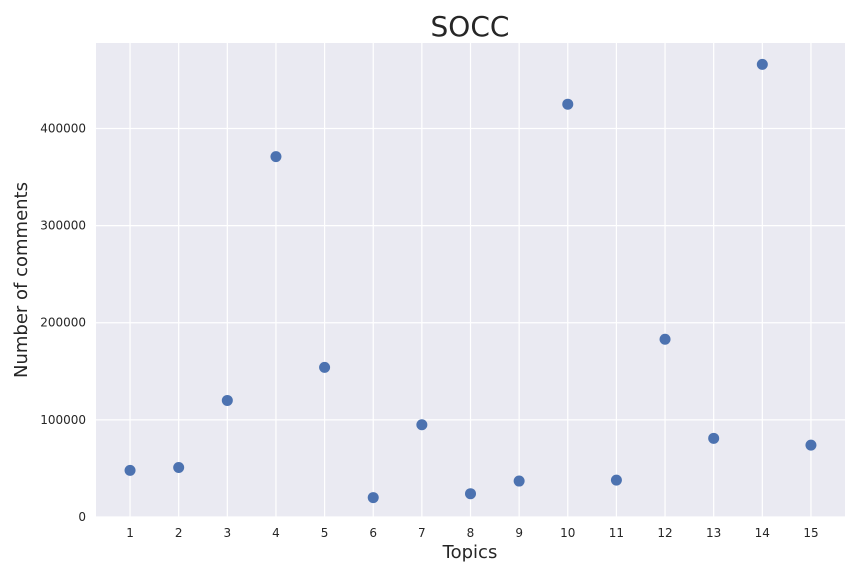 The height and width of the screenshot is (576, 864). What do you see at coordinates (567, 533) in the screenshot?
I see `x-tick-label: 10` at bounding box center [567, 533].